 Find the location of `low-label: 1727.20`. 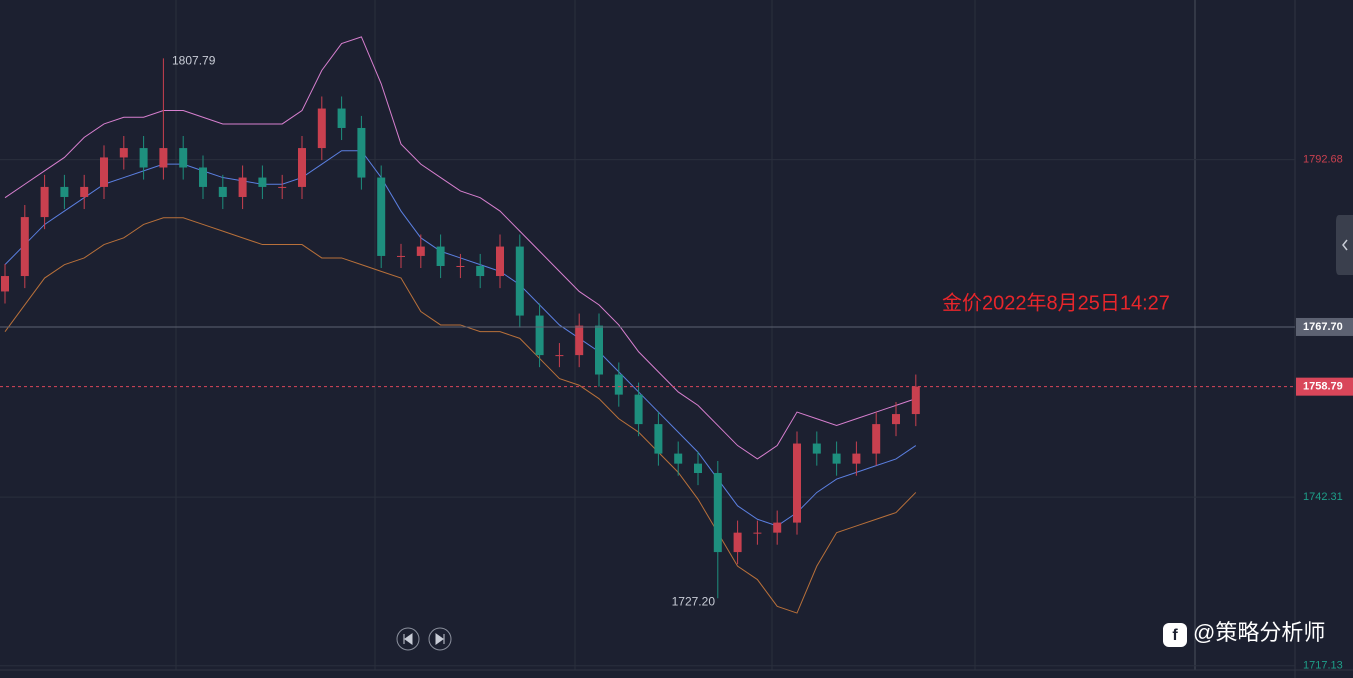

low-label: 1727.20 is located at coordinates (694, 601).